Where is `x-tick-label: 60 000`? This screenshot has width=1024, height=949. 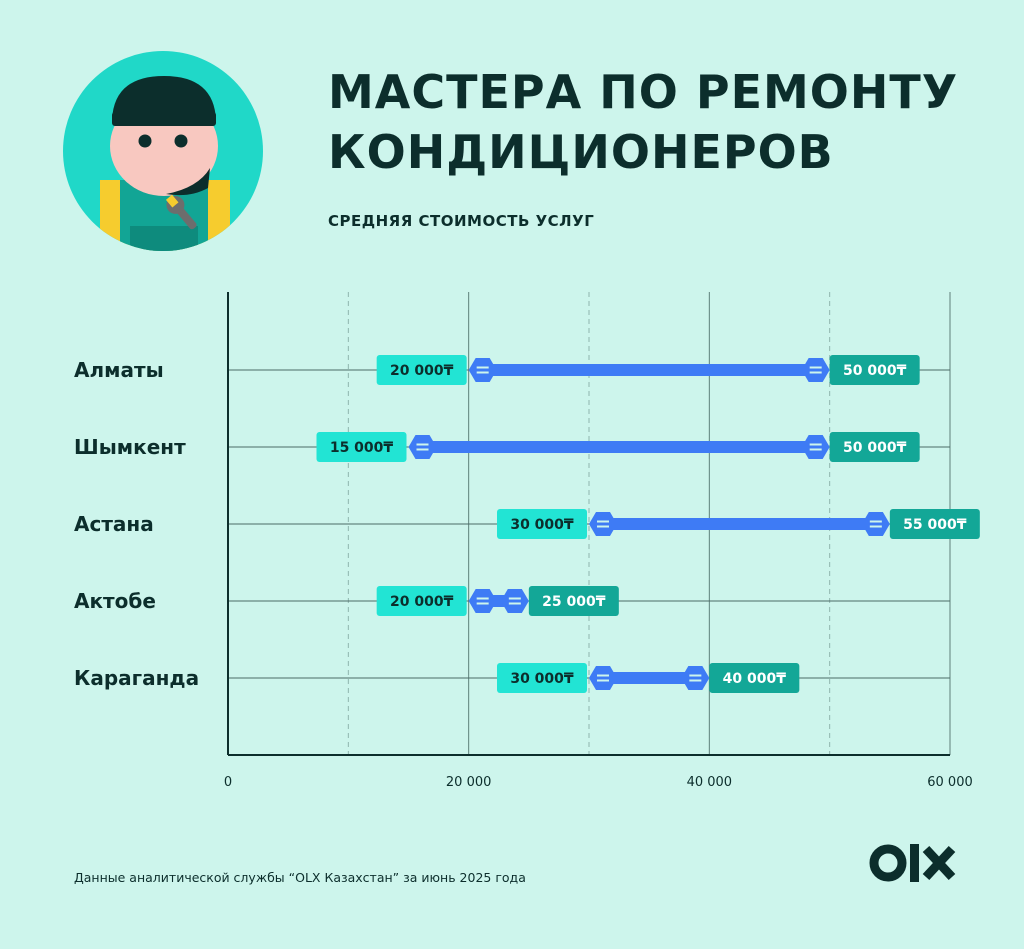
x-tick-label: 60 000 is located at coordinates (950, 782).